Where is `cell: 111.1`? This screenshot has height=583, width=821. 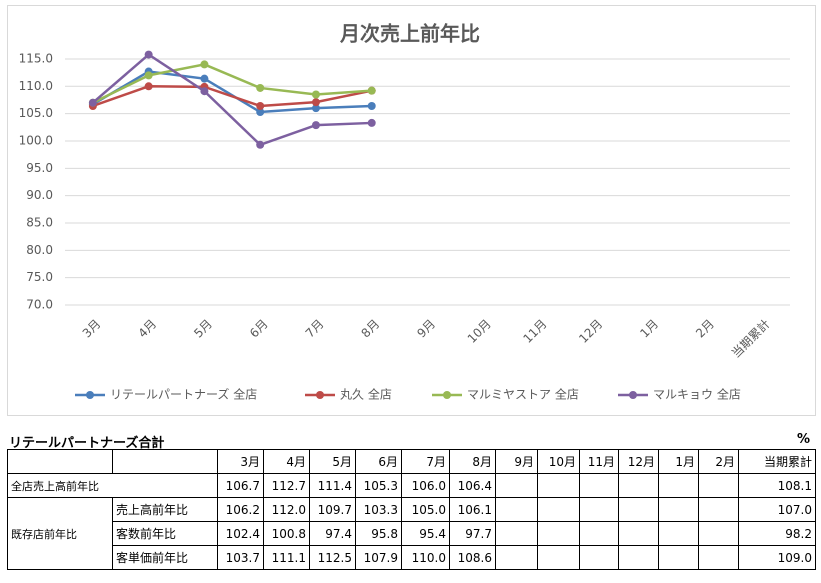 cell: 111.1 is located at coordinates (286, 557).